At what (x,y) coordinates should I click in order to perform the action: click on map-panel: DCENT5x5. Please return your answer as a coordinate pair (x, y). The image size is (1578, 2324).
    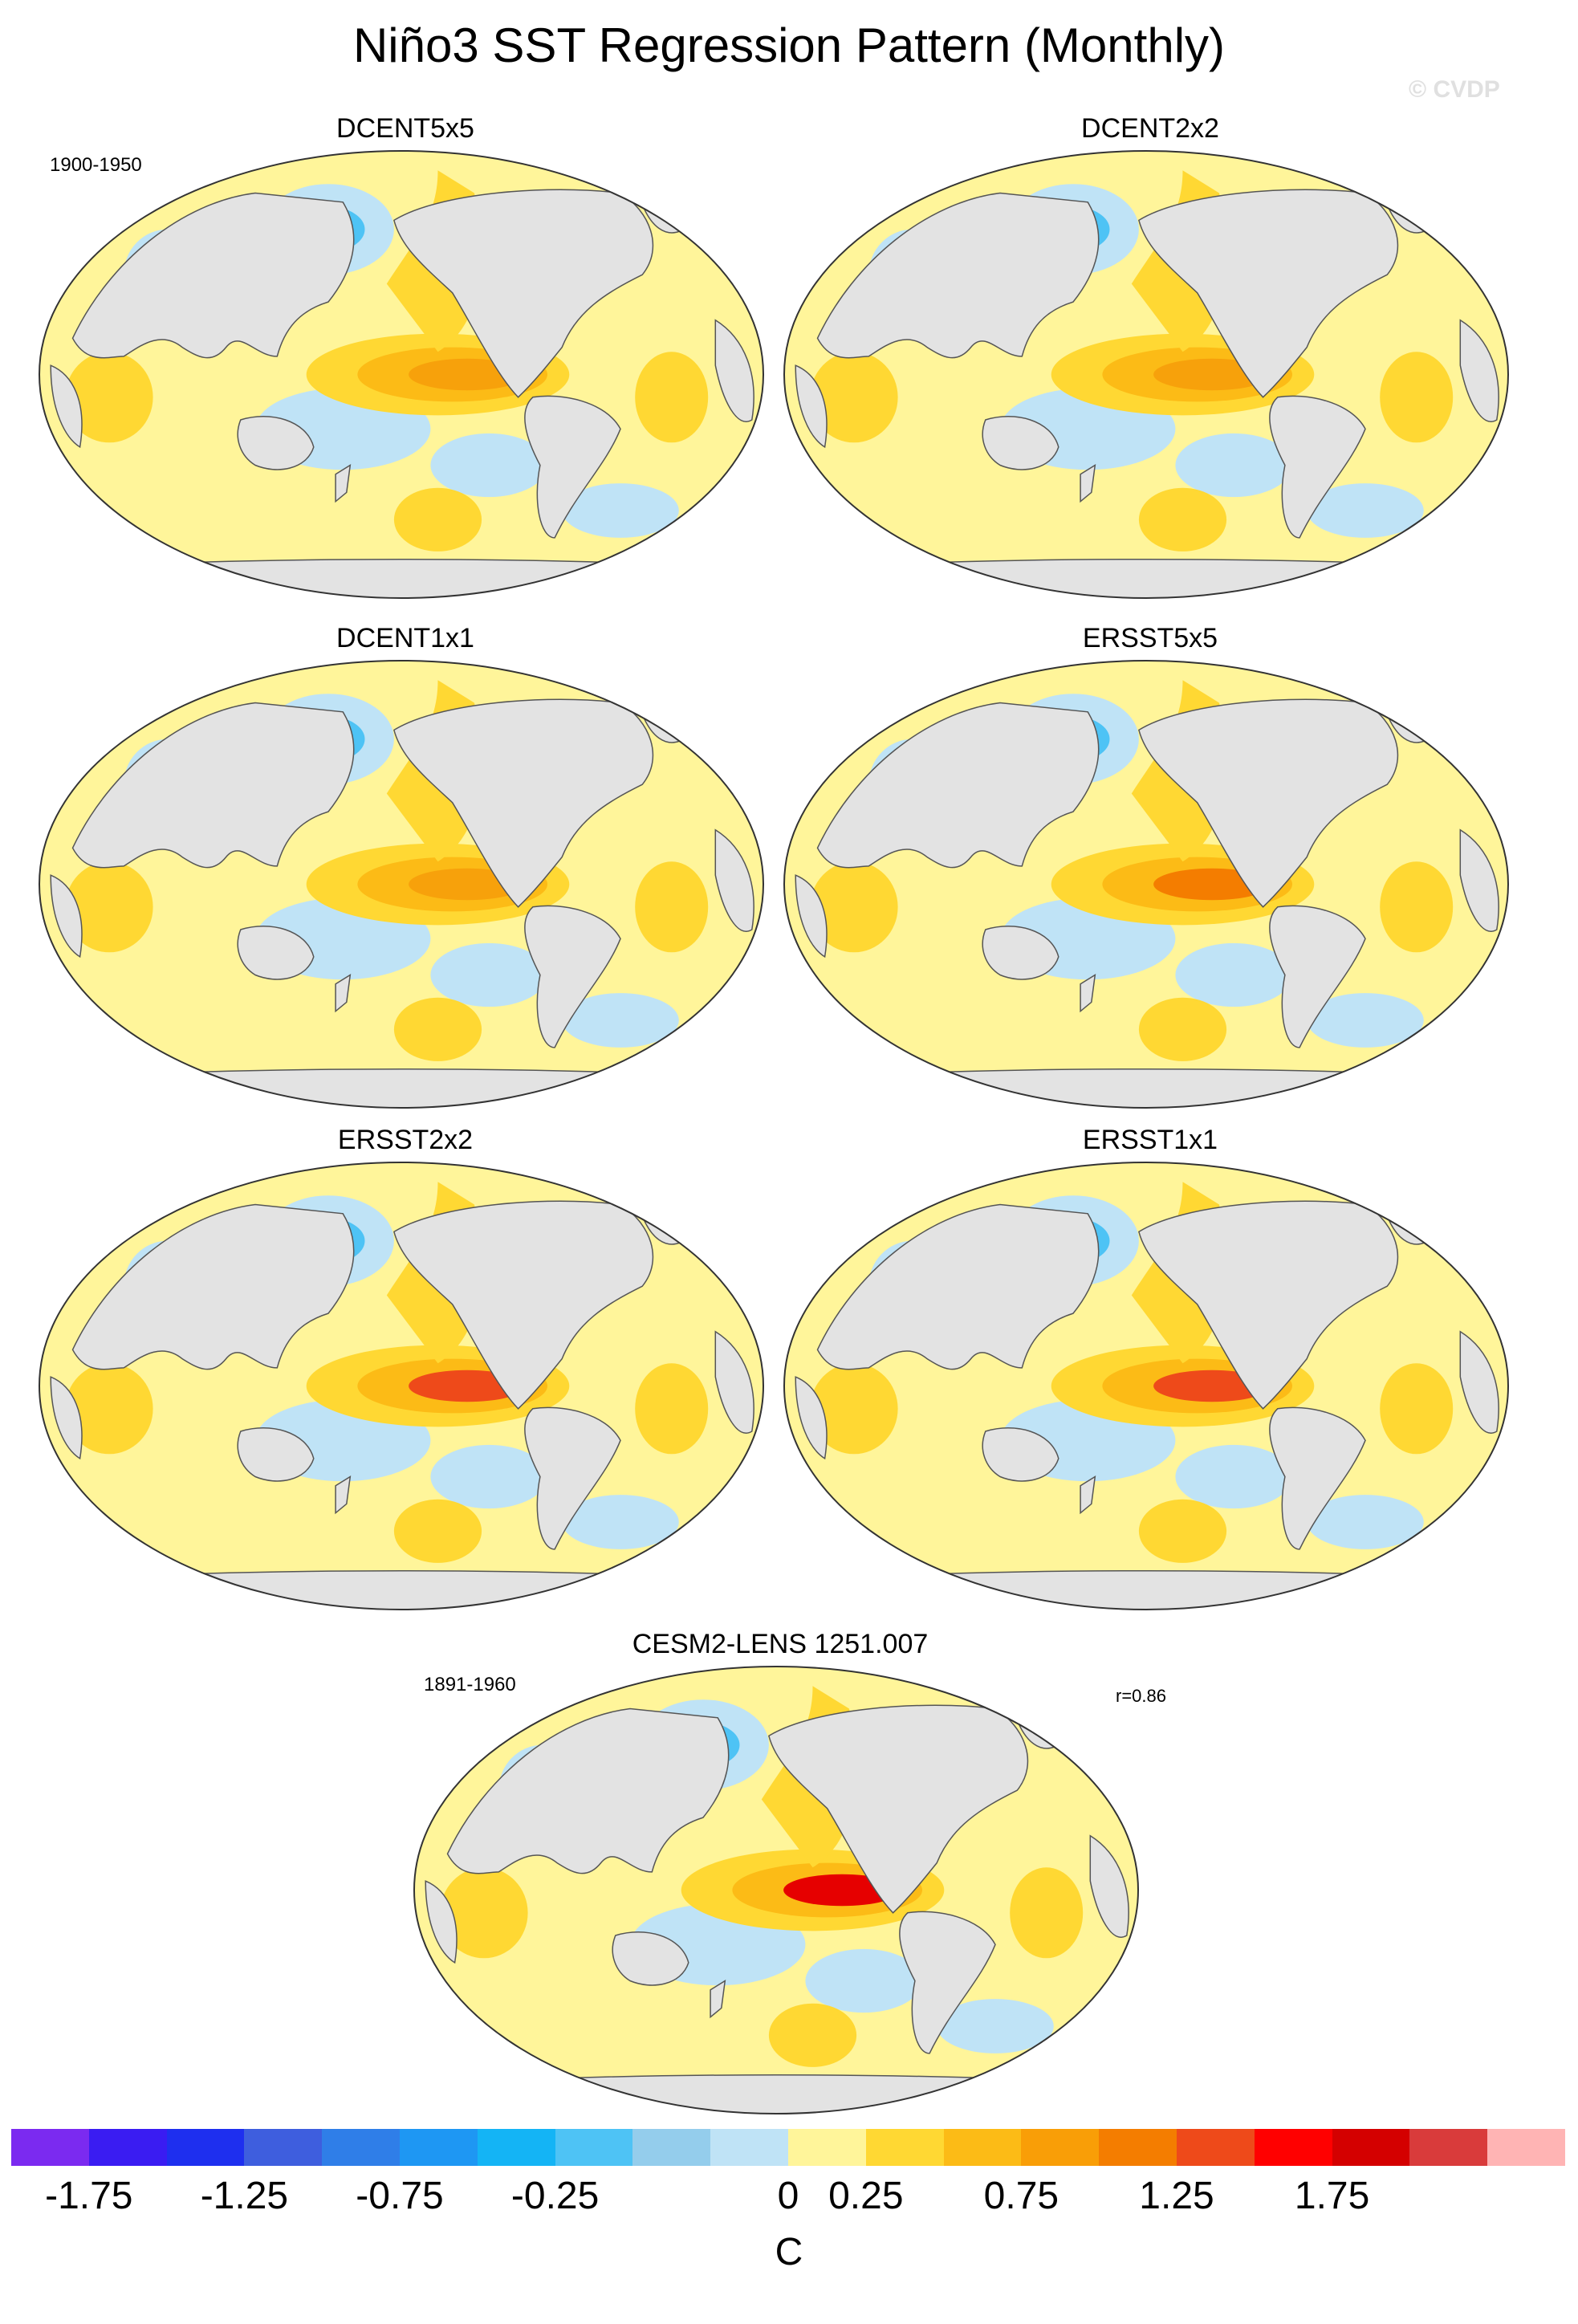
    Looking at the image, I should click on (405, 361).